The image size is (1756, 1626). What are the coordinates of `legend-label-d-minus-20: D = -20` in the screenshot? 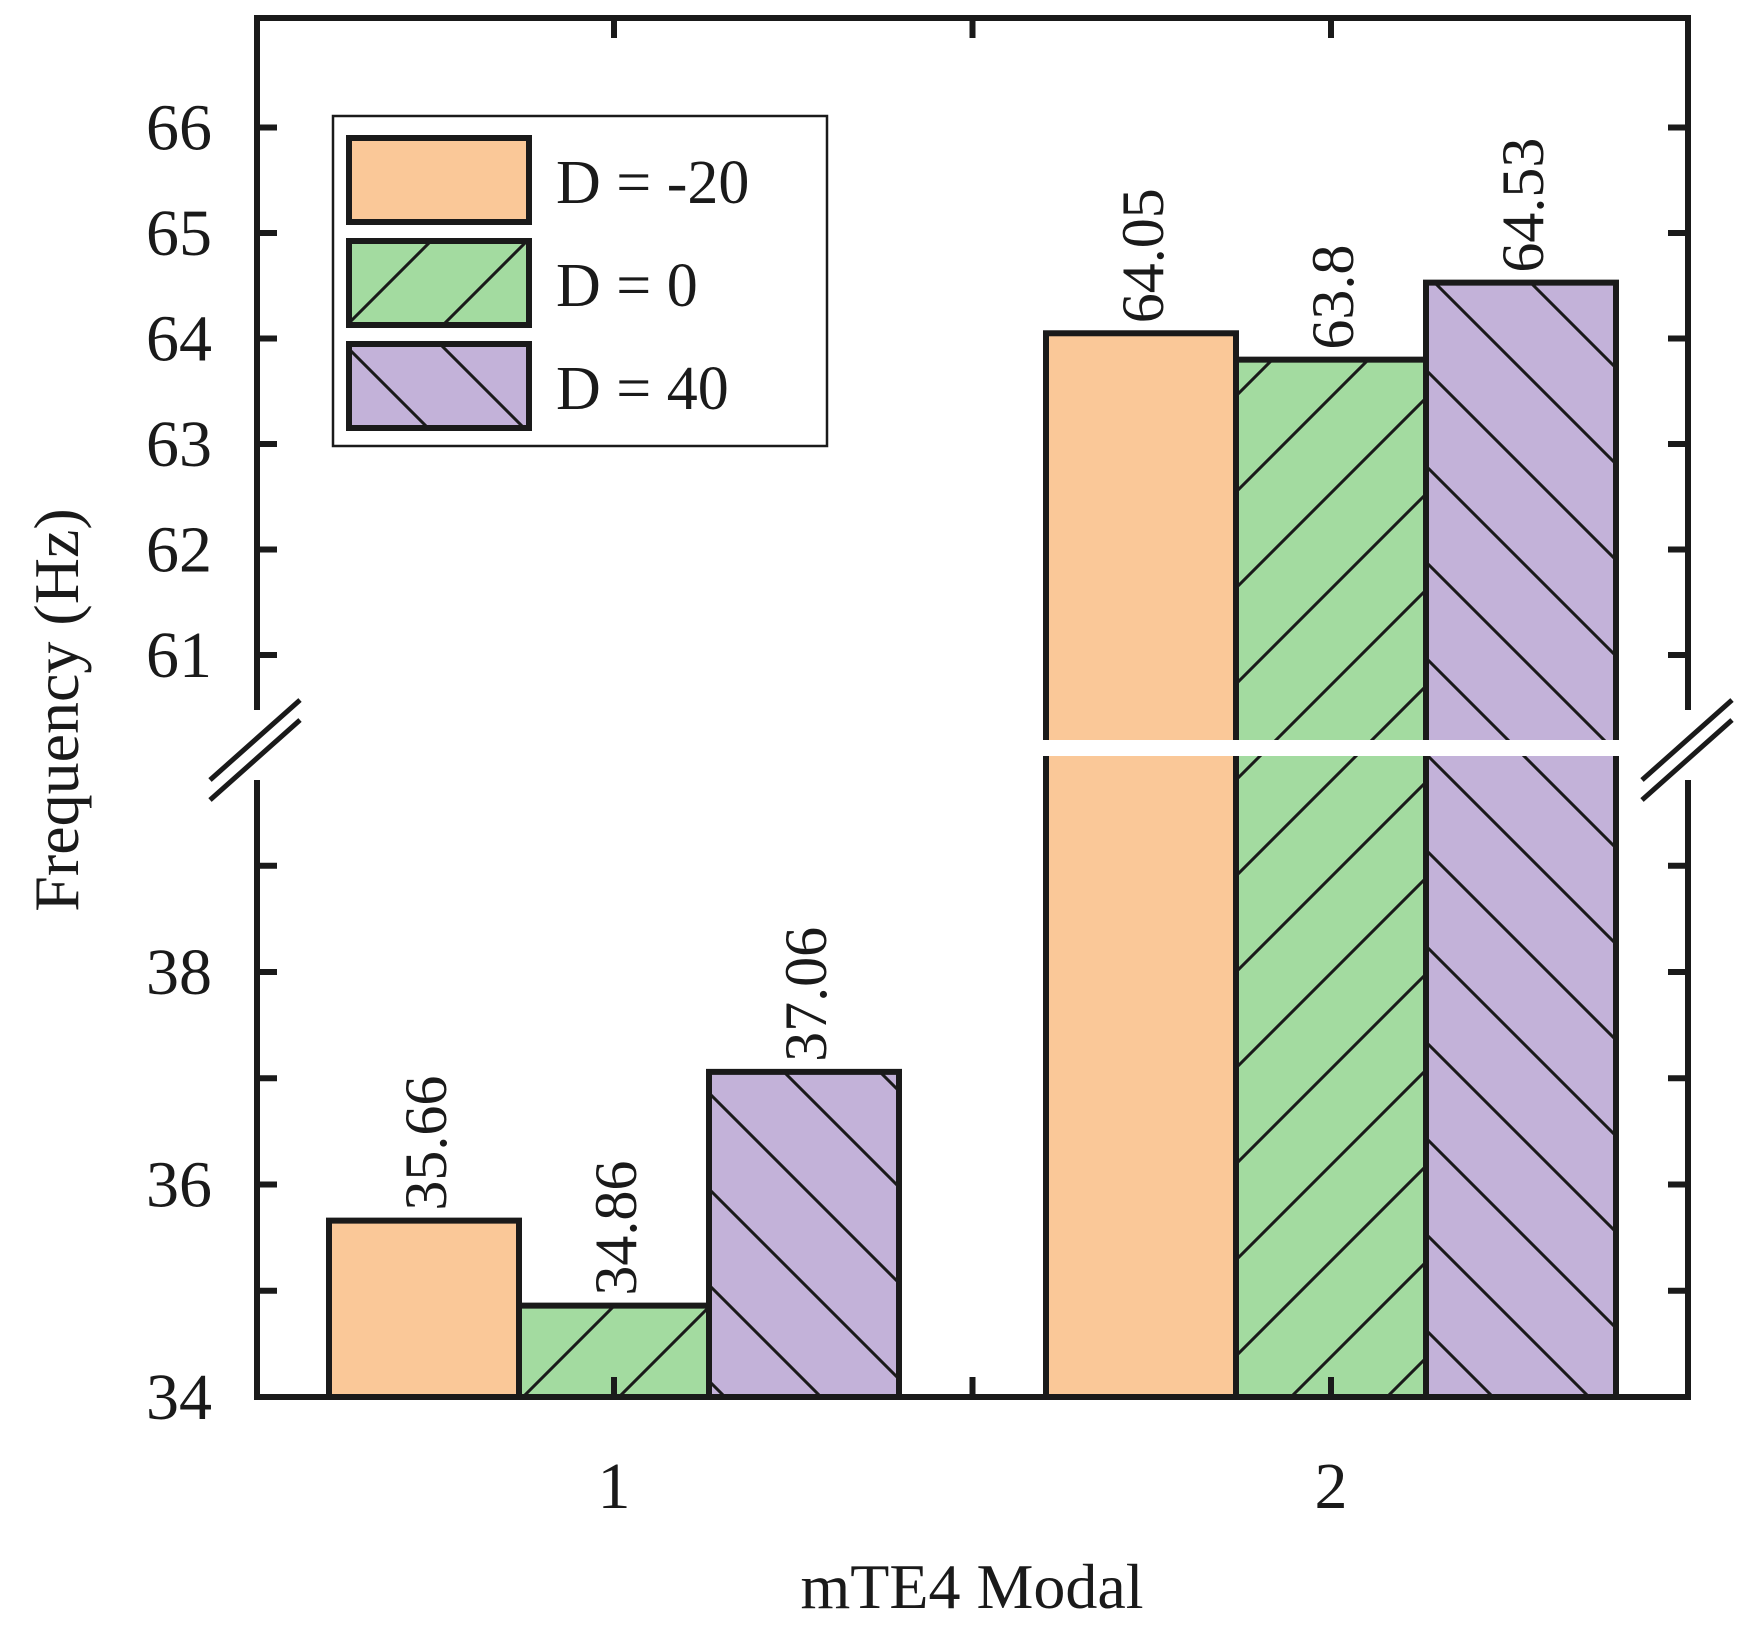 It's located at (652, 183).